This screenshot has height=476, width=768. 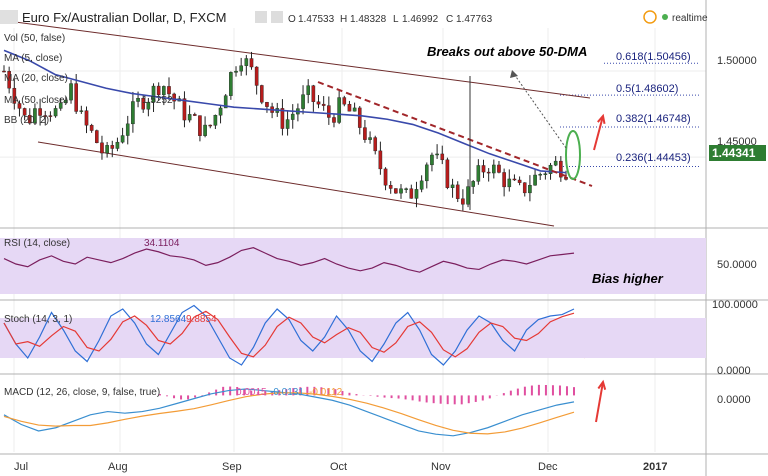 What do you see at coordinates (514, 74) in the screenshot?
I see `breakout-pointer-head` at bounding box center [514, 74].